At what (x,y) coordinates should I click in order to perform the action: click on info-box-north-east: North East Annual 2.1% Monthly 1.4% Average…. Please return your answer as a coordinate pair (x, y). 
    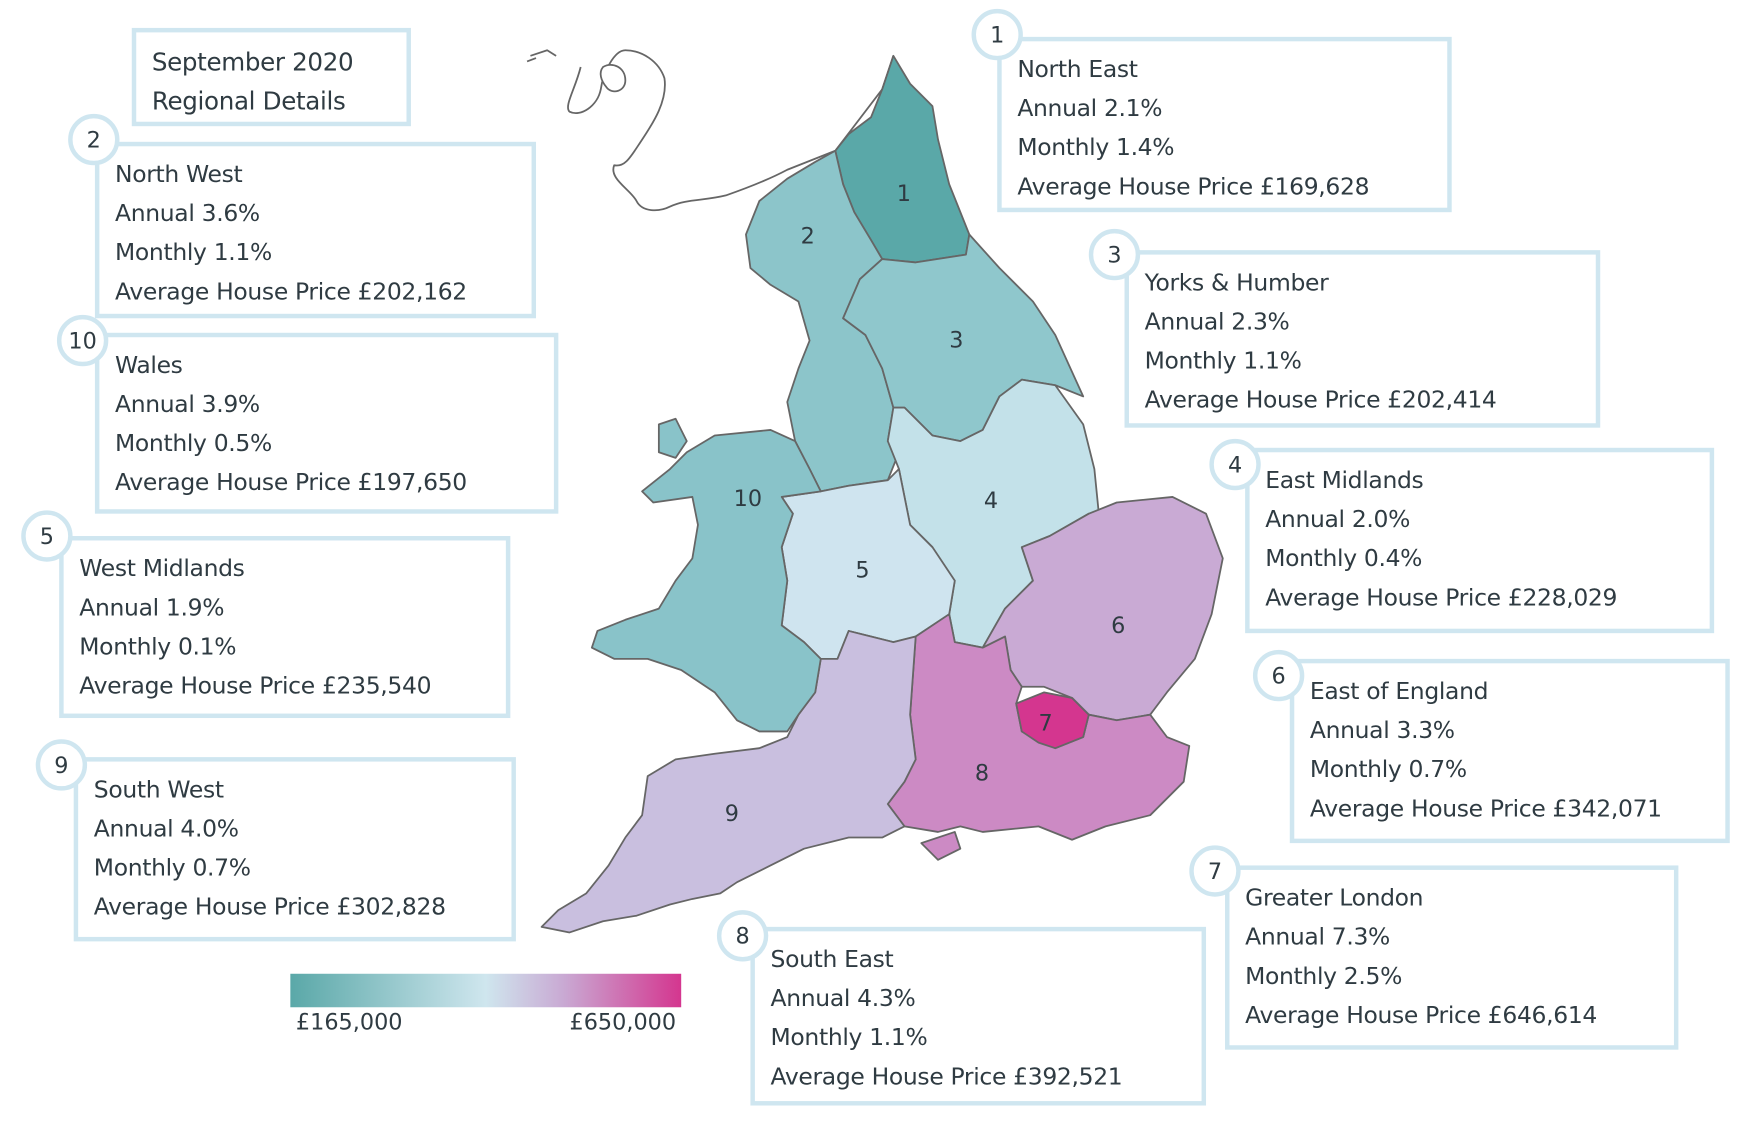
    Looking at the image, I should click on (1224, 124).